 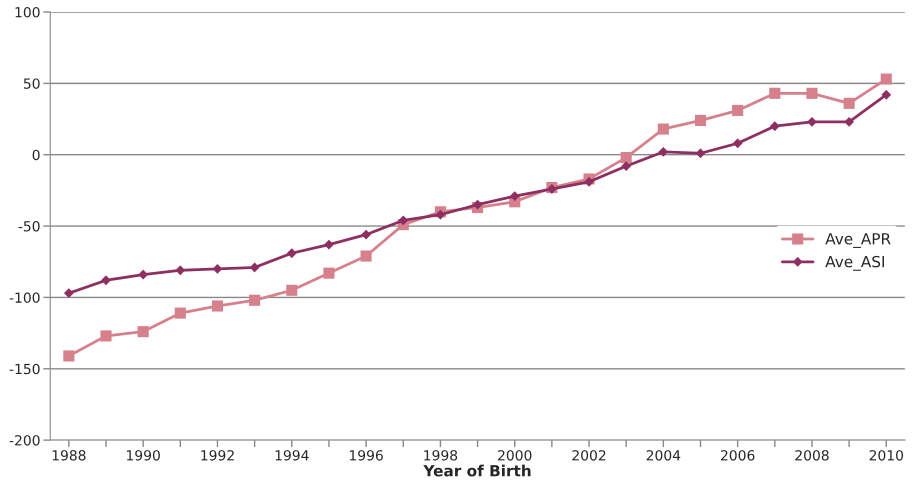 What do you see at coordinates (858, 240) in the screenshot?
I see `legend-label: Ave_APR` at bounding box center [858, 240].